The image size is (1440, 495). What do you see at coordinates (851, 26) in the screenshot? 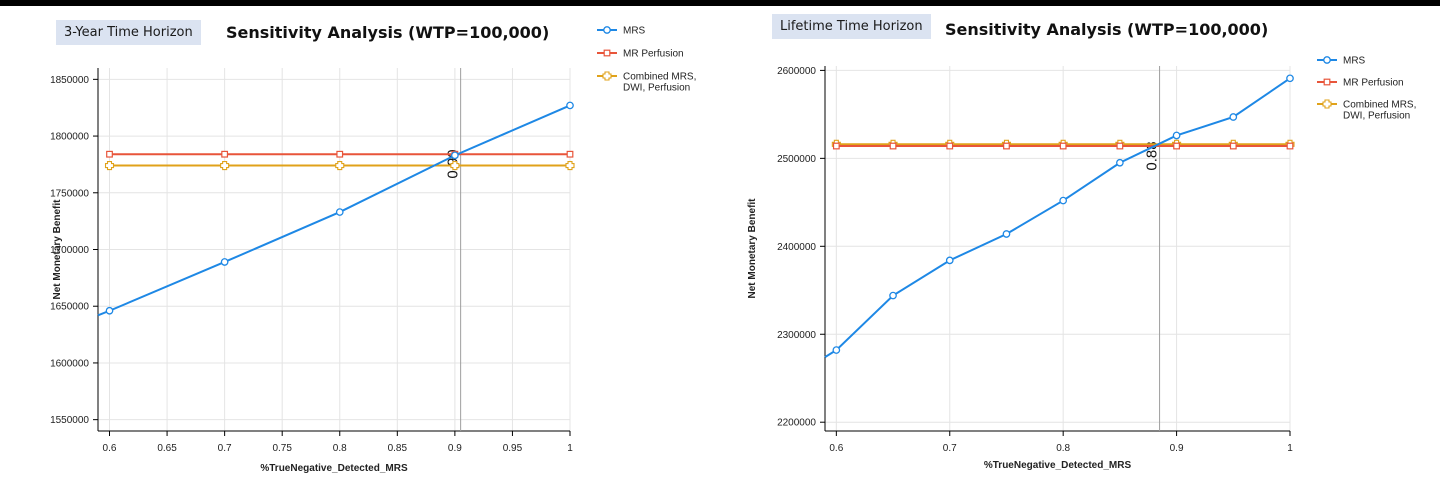
I see `horizon-badge: Lifetime Time Horizon` at bounding box center [851, 26].